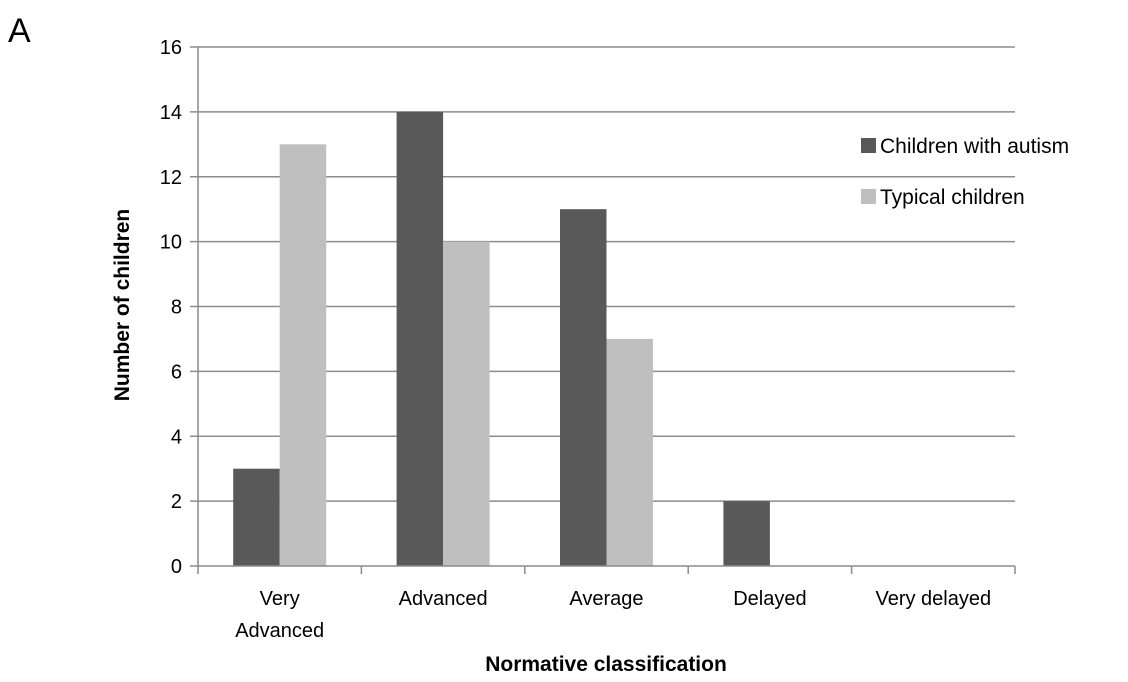  I want to click on legend-label: Children with autism, so click(974, 146).